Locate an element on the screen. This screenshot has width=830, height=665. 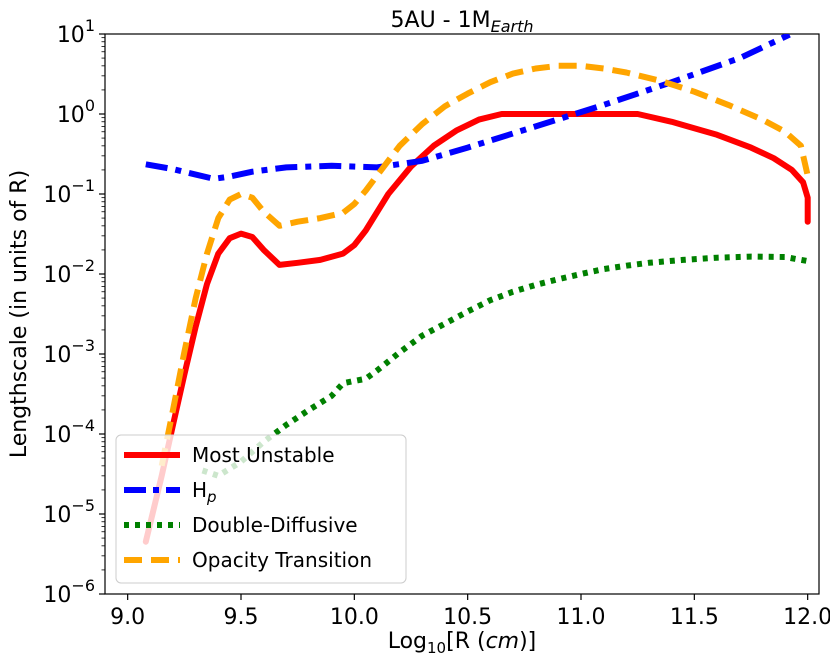
x-tick-label: 9.0 is located at coordinates (127, 617).